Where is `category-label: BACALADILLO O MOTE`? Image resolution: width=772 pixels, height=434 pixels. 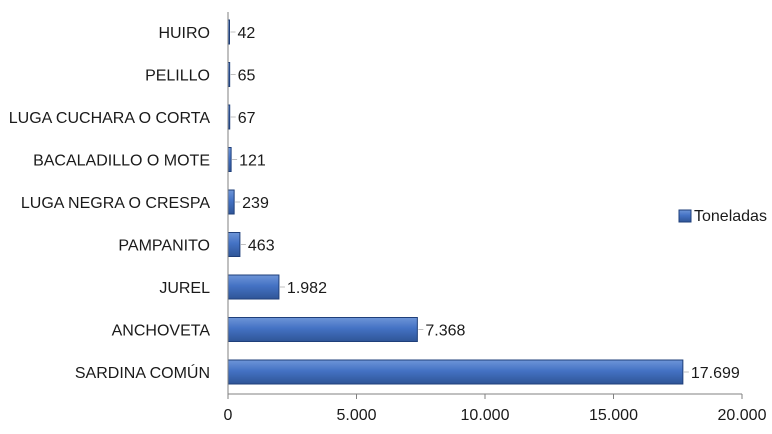 category-label: BACALADILLO O MOTE is located at coordinates (121, 161).